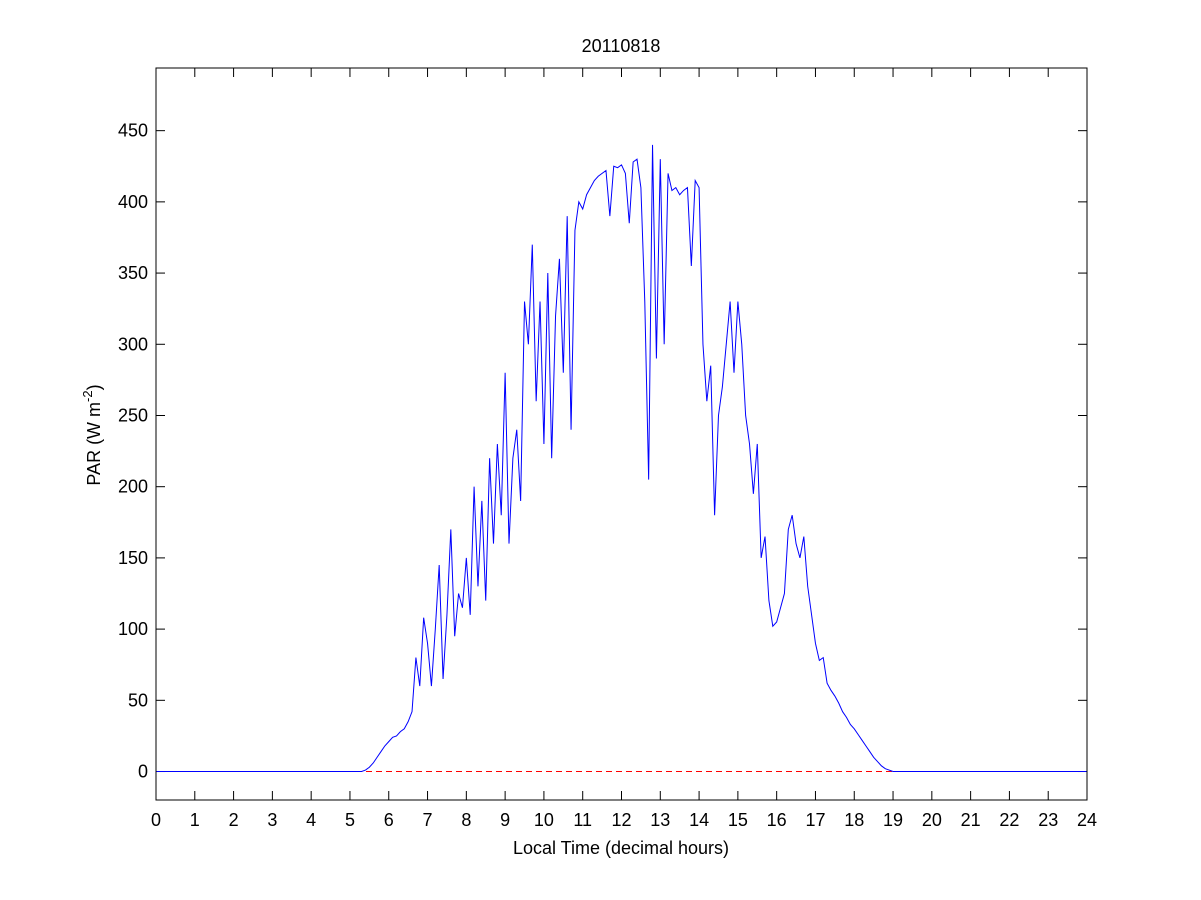 Image resolution: width=1201 pixels, height=900 pixels. I want to click on x-tick-label: 22, so click(1009, 820).